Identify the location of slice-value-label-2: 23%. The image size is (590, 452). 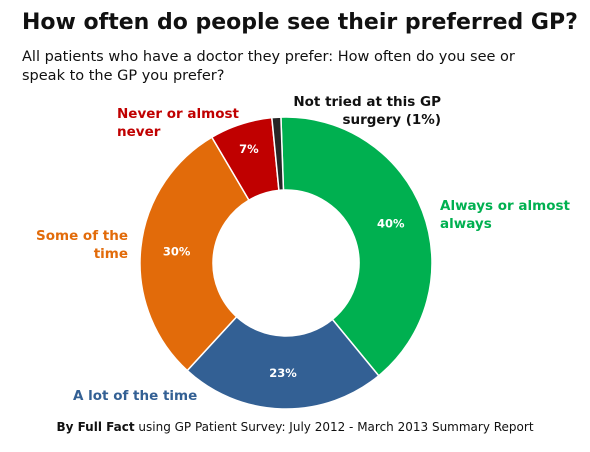
(283, 373).